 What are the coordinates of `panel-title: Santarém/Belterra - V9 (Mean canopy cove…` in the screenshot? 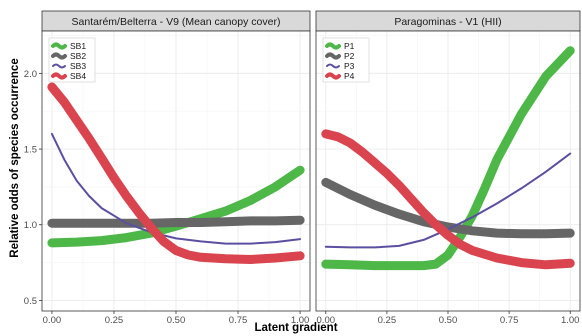 It's located at (176, 22).